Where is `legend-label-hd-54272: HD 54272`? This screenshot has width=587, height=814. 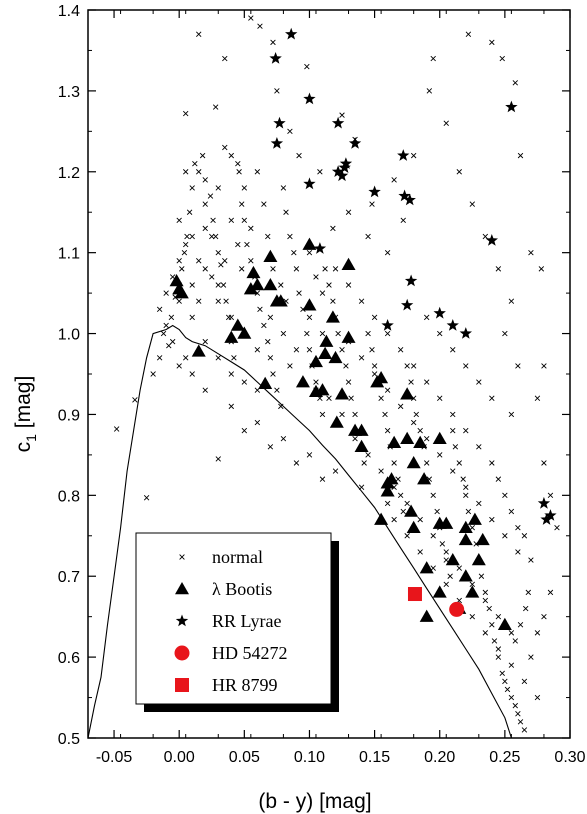 legend-label-hd-54272: HD 54272 is located at coordinates (250, 653).